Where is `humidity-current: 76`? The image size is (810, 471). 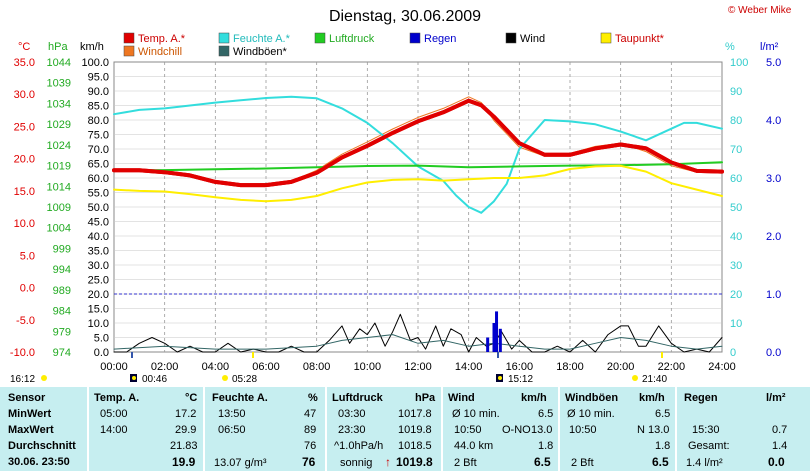
humidity-current: 76 is located at coordinates (309, 462).